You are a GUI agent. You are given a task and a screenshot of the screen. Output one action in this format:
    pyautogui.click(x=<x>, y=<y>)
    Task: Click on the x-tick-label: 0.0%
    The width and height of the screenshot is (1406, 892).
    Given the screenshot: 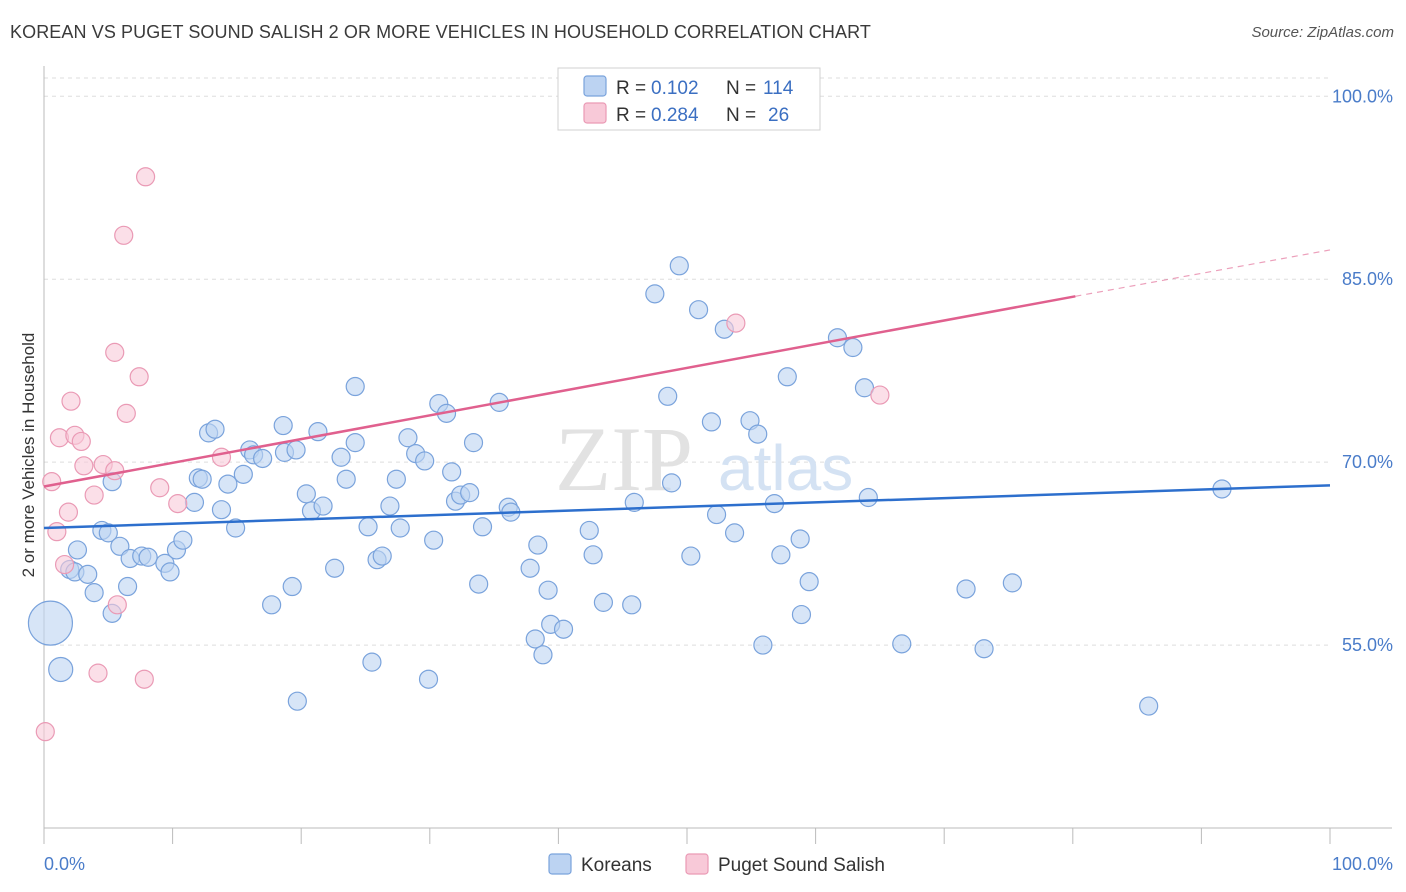 What is the action you would take?
    pyautogui.click(x=64, y=864)
    